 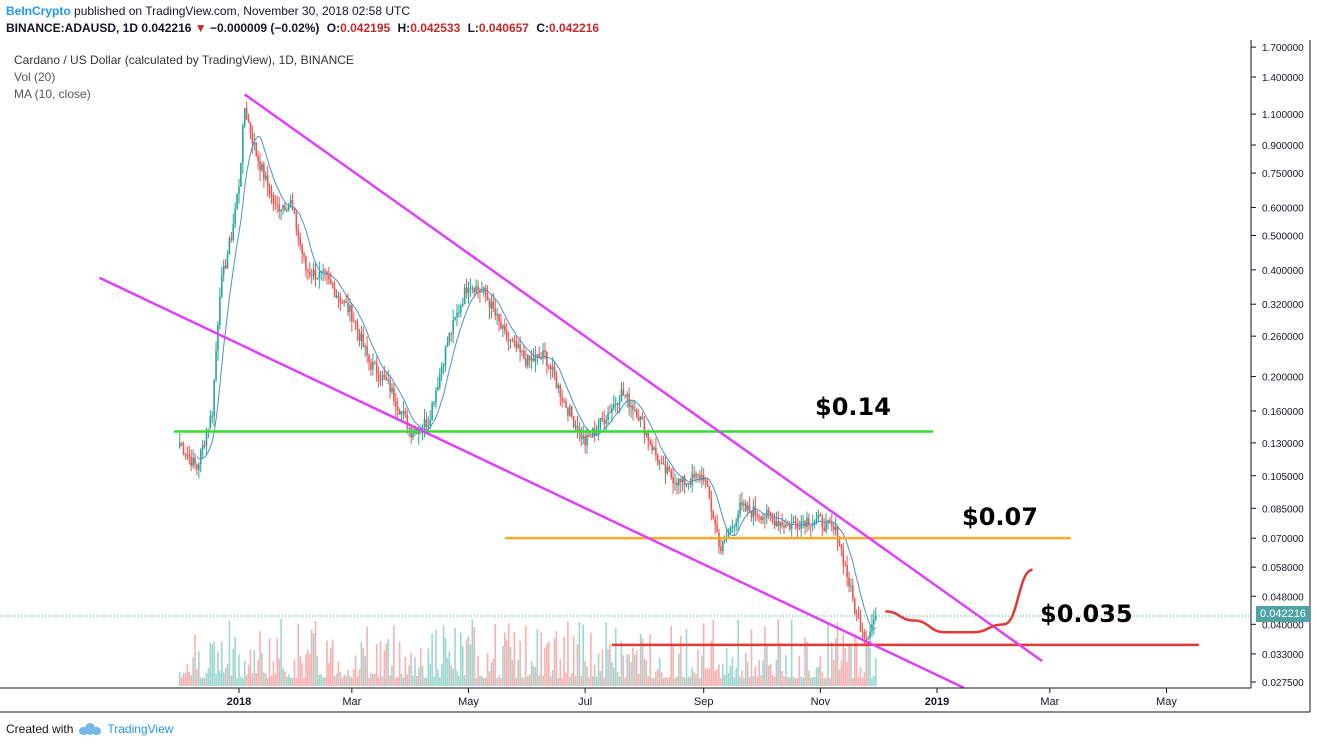 I want to click on price-tick-label: 0.070000, so click(x=1283, y=539).